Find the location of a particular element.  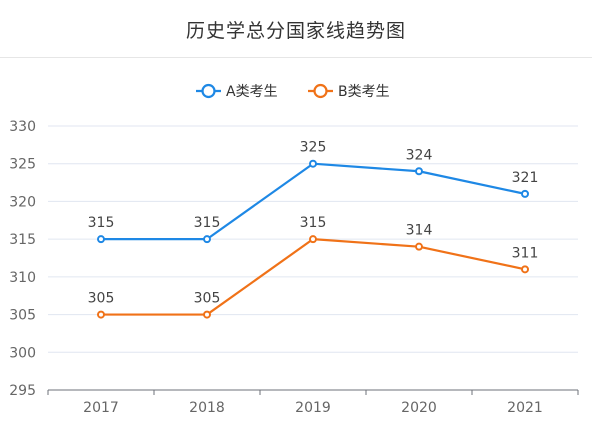

y-tick-label: 325 is located at coordinates (22, 165).